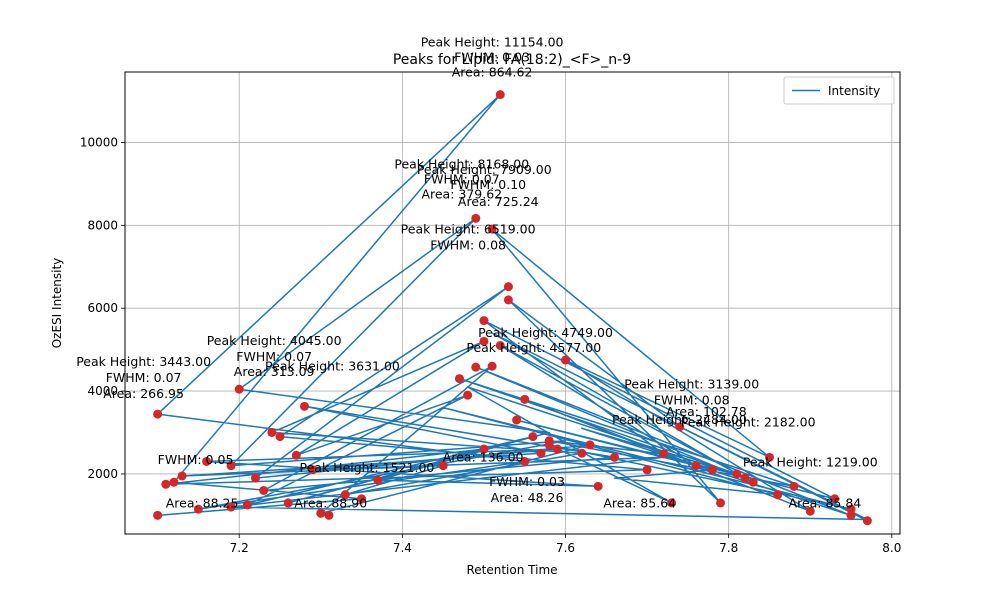 This screenshot has height=600, width=1000. I want to click on peak-annotation-21: Peak Height: 4577.00, so click(533, 347).